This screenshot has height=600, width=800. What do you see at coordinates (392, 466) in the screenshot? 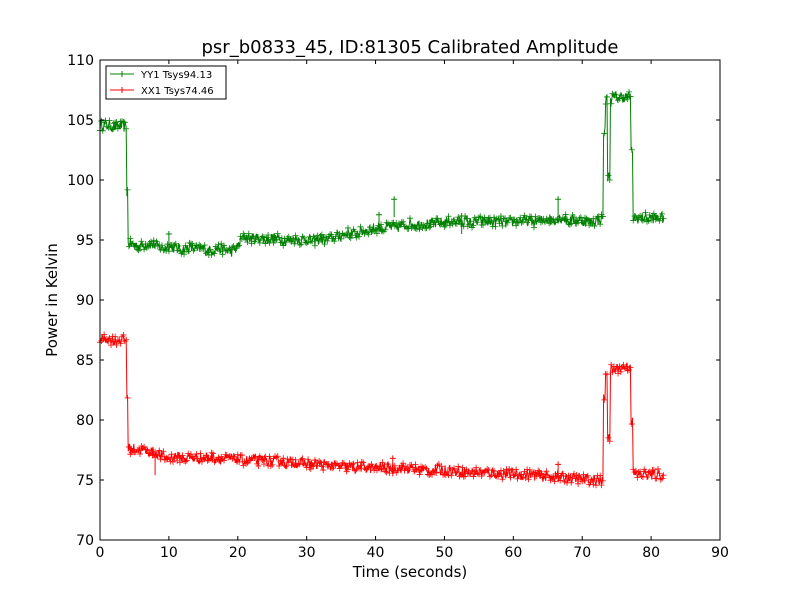
I see `spike-point` at bounding box center [392, 466].